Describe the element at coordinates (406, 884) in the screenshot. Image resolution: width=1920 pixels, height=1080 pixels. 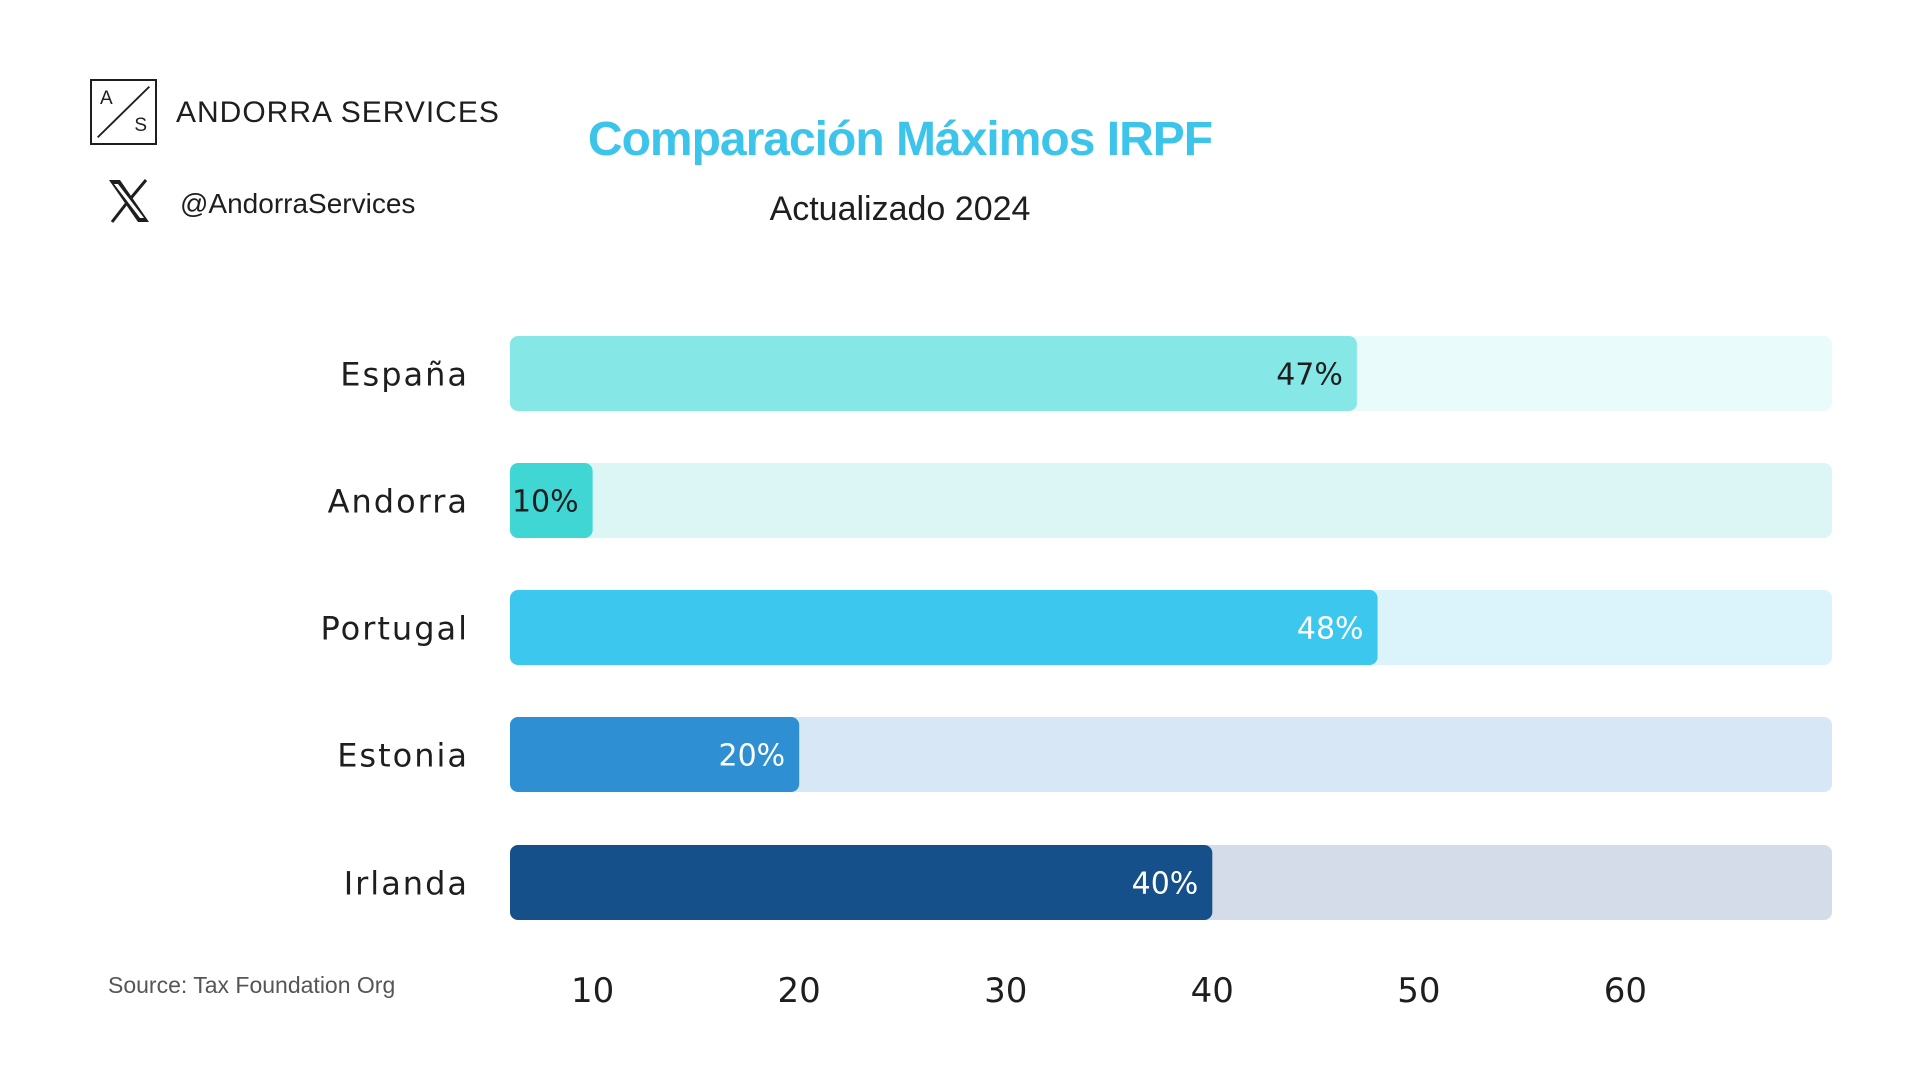
I see `category-label-irlanda: Irlanda` at that location.